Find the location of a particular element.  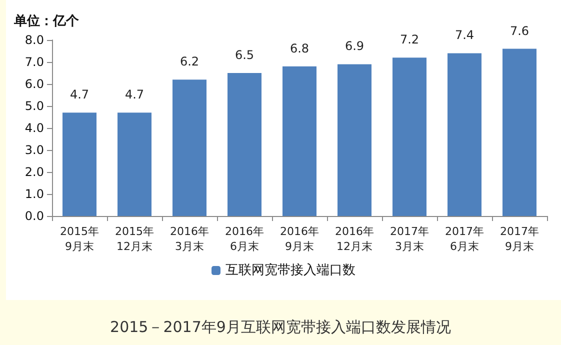

x-tick-label: 2017年 9月末 is located at coordinates (519, 239).